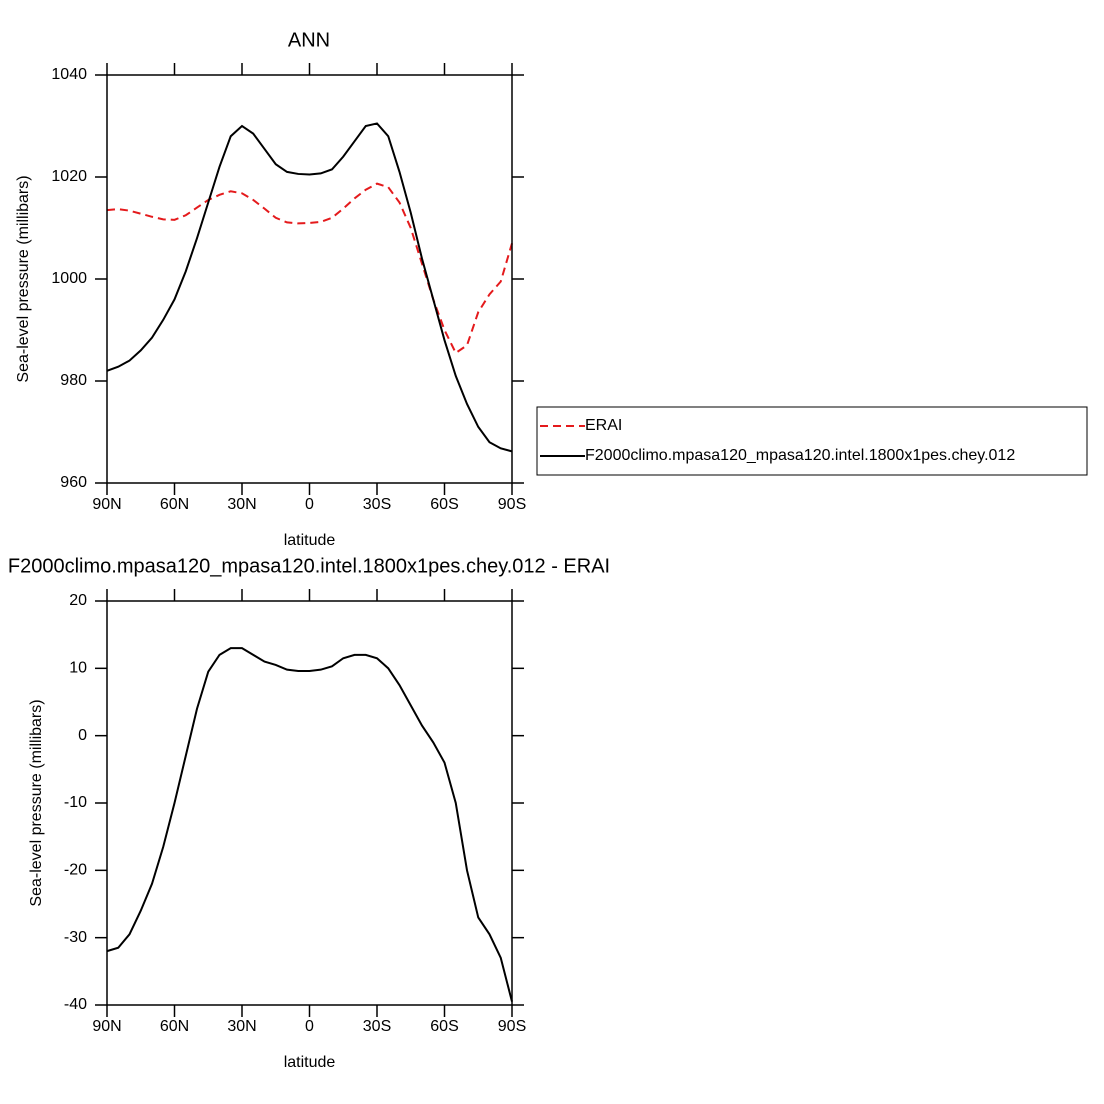 This screenshot has height=1104, width=1104. I want to click on legend-label: ERAI, so click(603, 425).